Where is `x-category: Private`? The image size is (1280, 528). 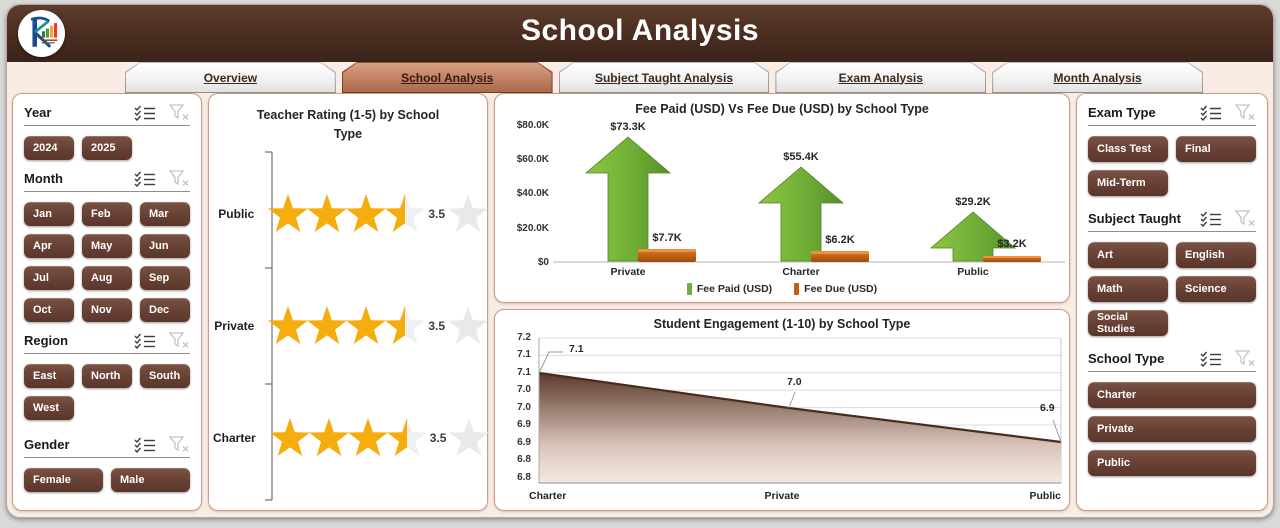 x-category: Private is located at coordinates (628, 272).